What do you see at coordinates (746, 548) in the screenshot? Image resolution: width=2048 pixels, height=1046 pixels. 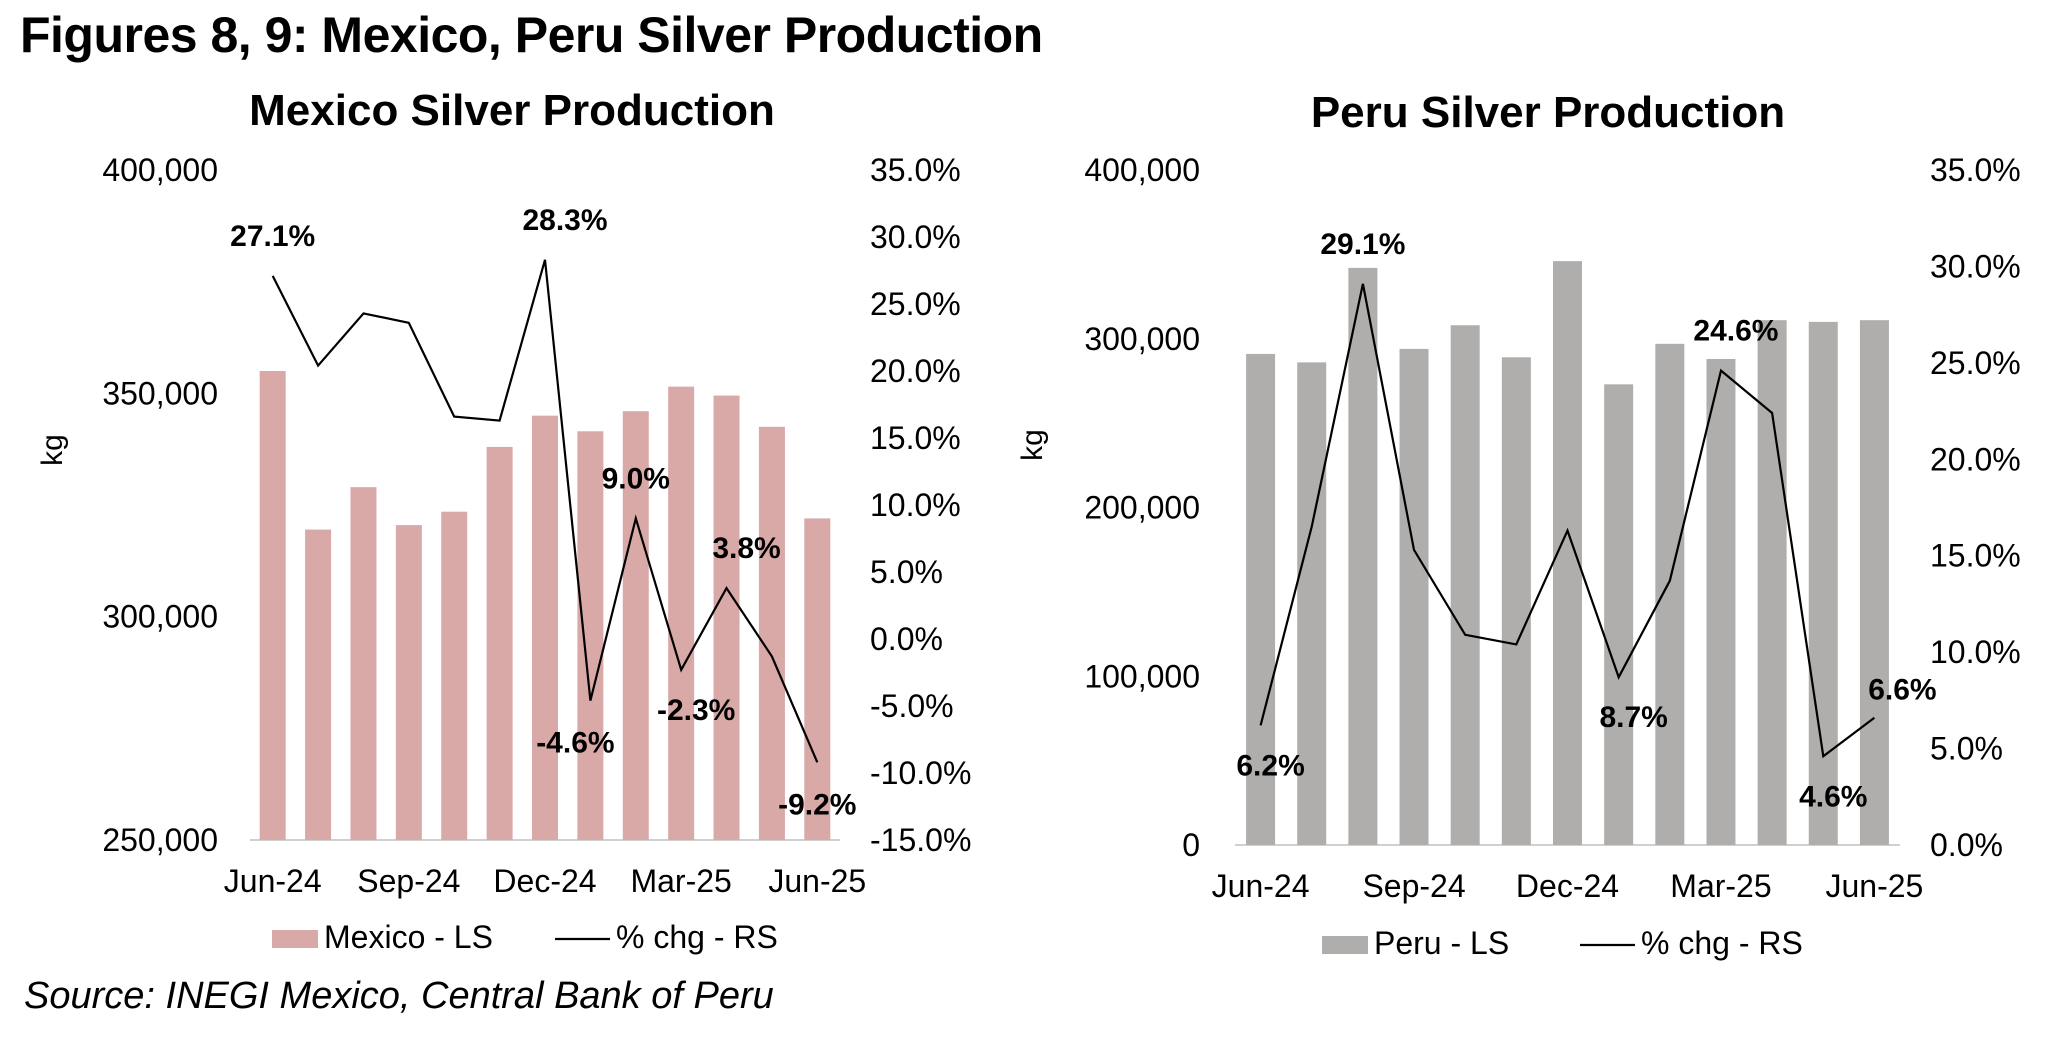 I see `mexico-data-label: 3.8%` at bounding box center [746, 548].